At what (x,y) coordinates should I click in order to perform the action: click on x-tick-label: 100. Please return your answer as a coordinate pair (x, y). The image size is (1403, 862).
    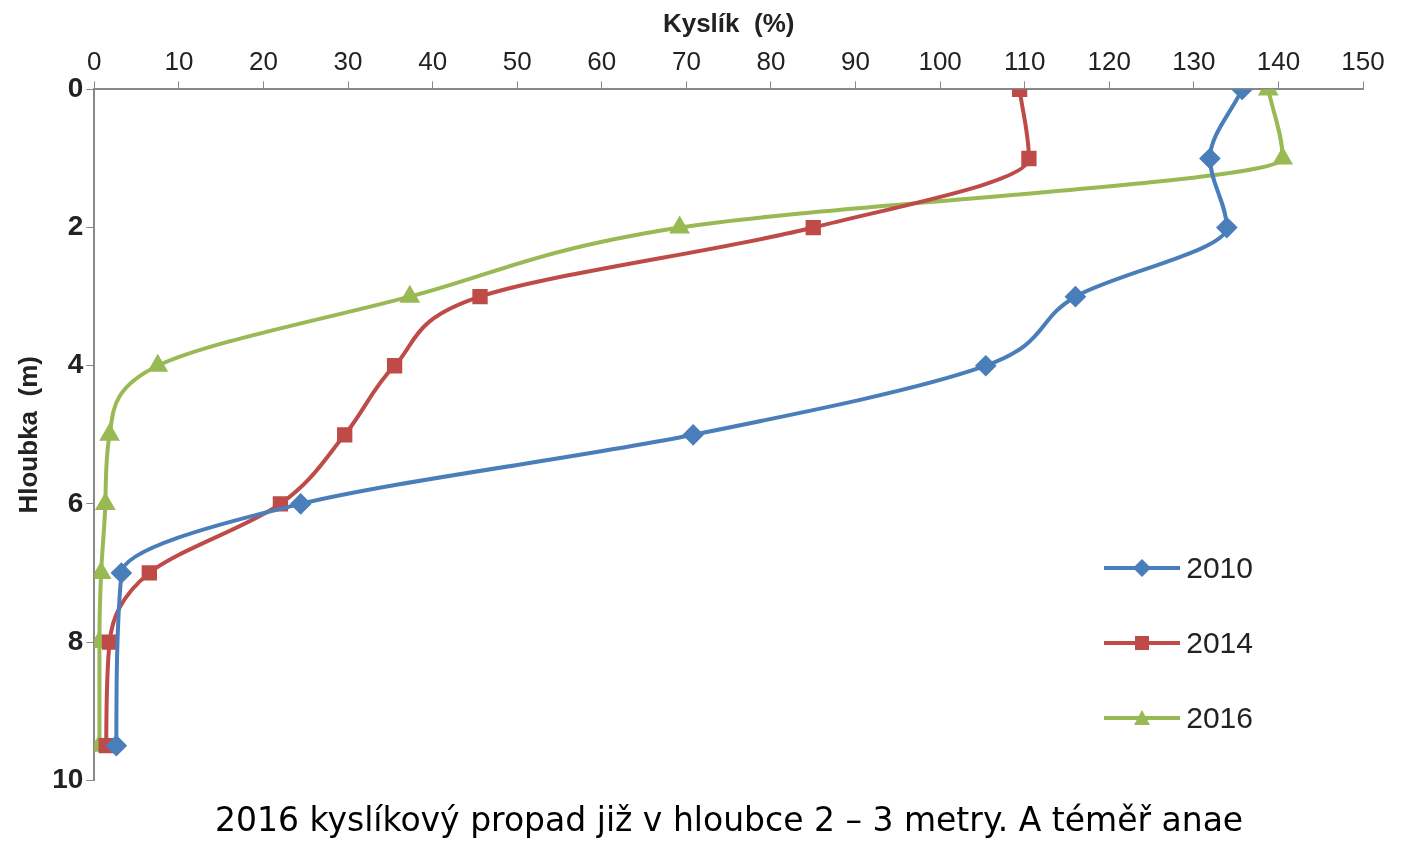
    Looking at the image, I should click on (940, 60).